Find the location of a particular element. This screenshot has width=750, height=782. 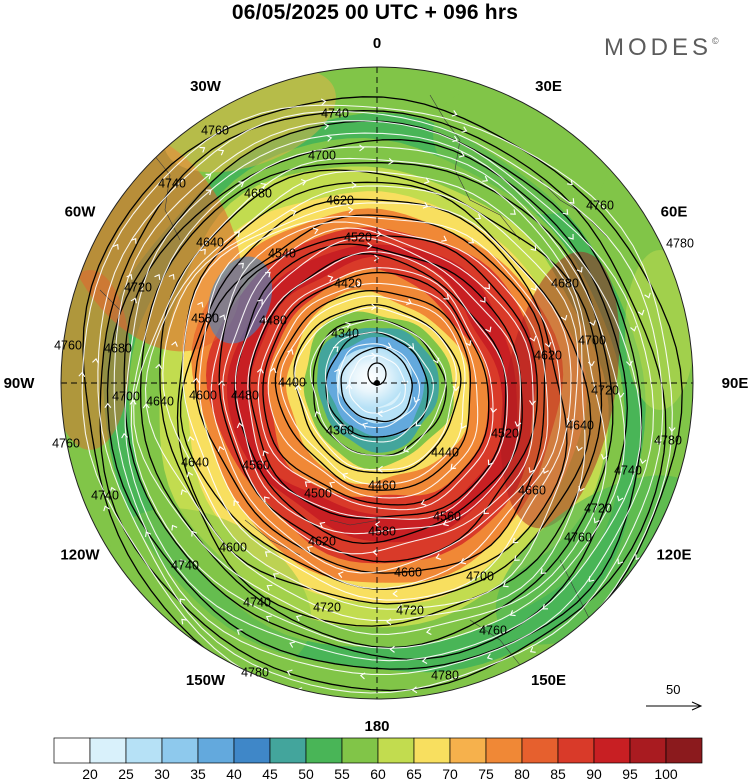

logo-text: MODES is located at coordinates (658, 47).